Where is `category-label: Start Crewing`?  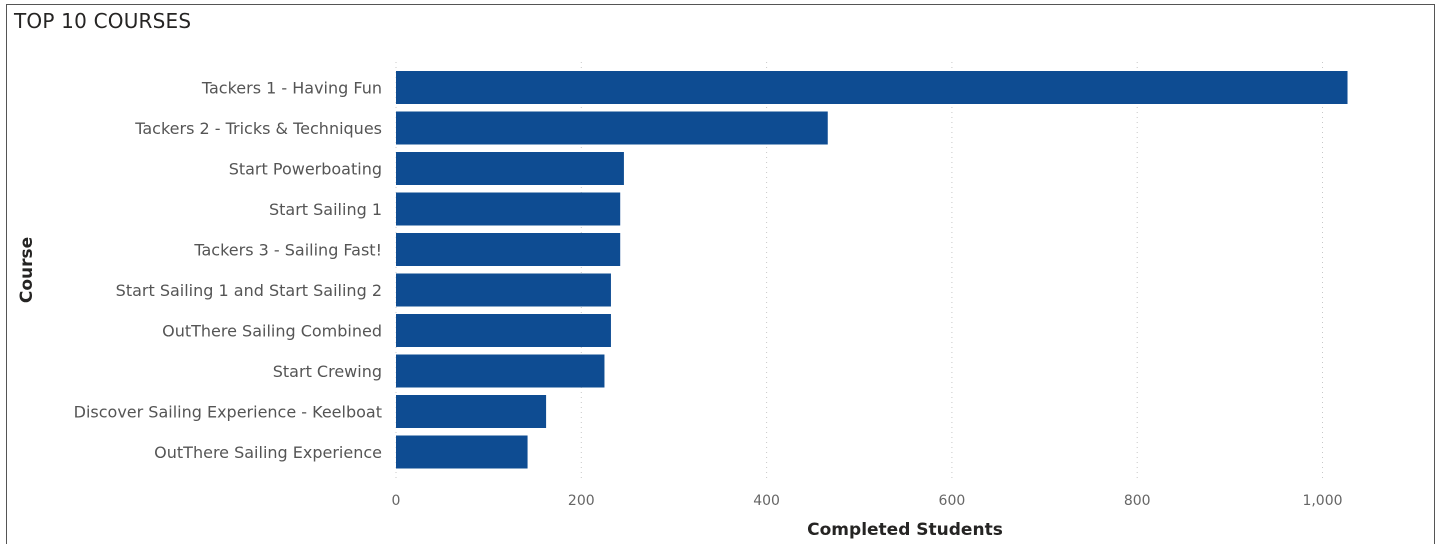
category-label: Start Crewing is located at coordinates (327, 371).